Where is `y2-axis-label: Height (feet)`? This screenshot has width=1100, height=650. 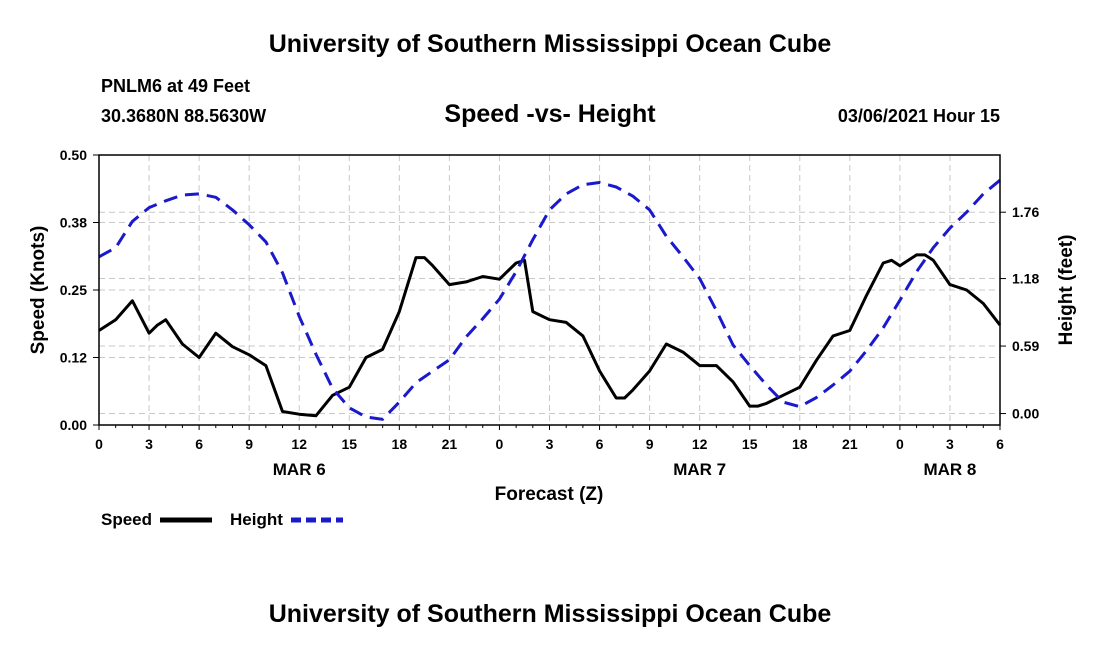 y2-axis-label: Height (feet) is located at coordinates (1066, 290).